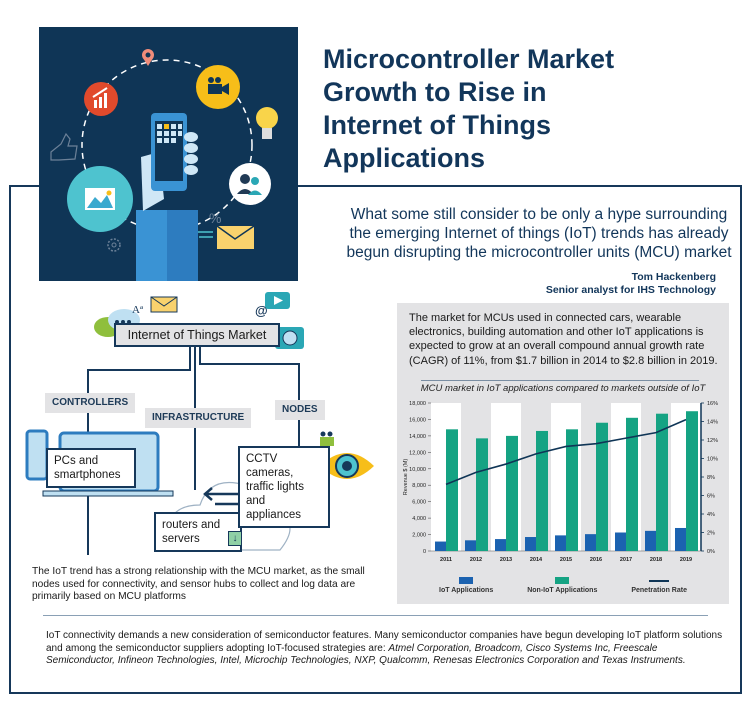 This screenshot has width=754, height=707. I want to click on svg-text: 2%, so click(711, 534).